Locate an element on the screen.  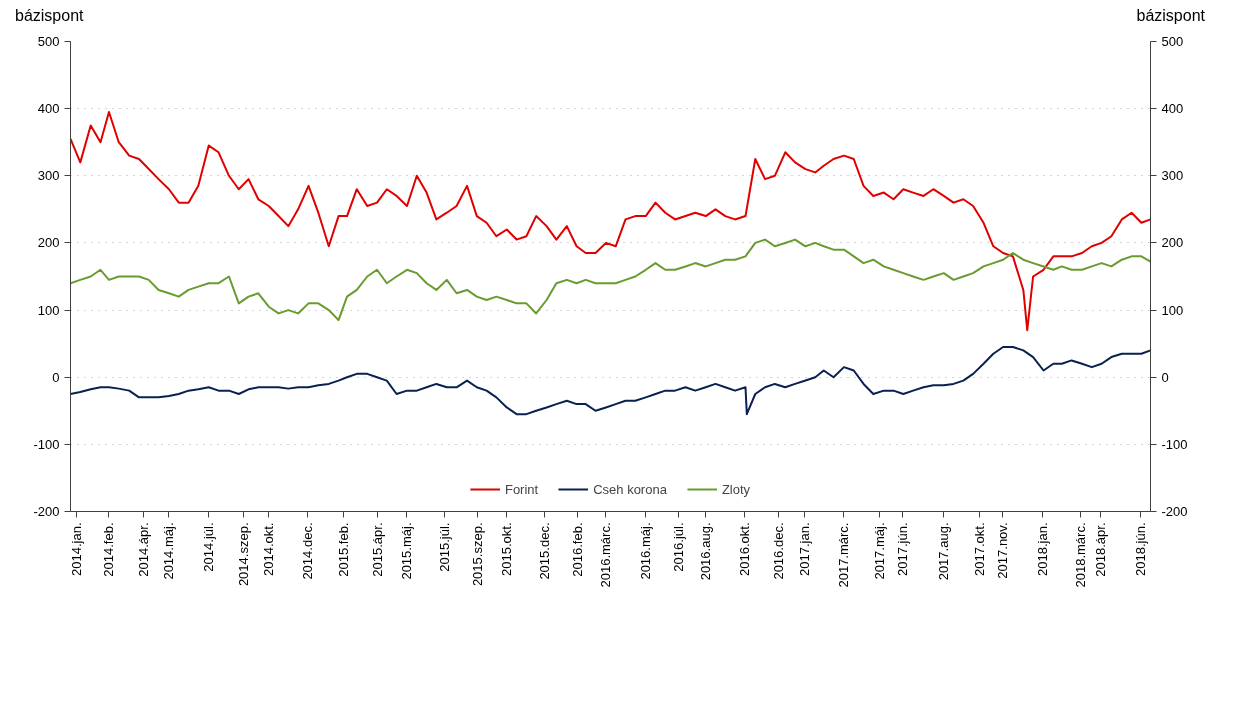
x-tick-label: 2014.dec. is located at coordinates (308, 551).